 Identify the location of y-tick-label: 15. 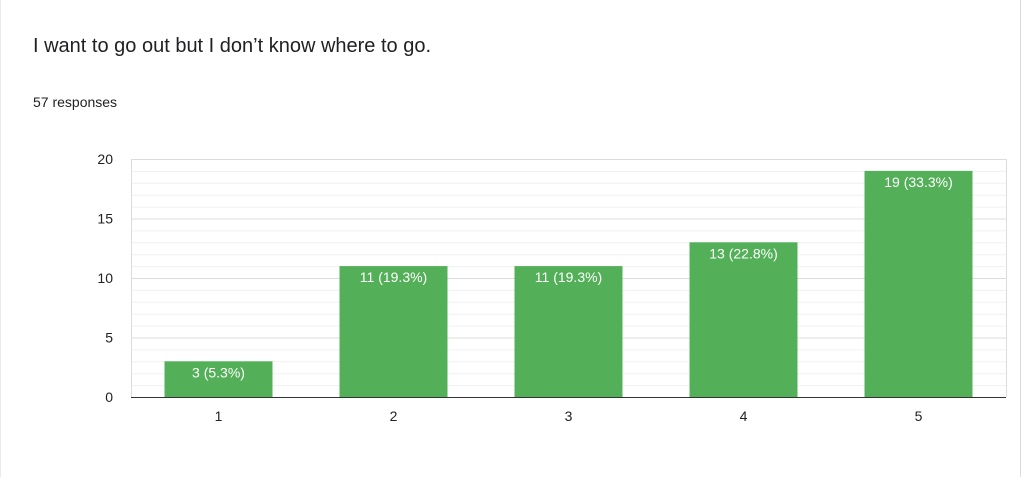
(105, 219).